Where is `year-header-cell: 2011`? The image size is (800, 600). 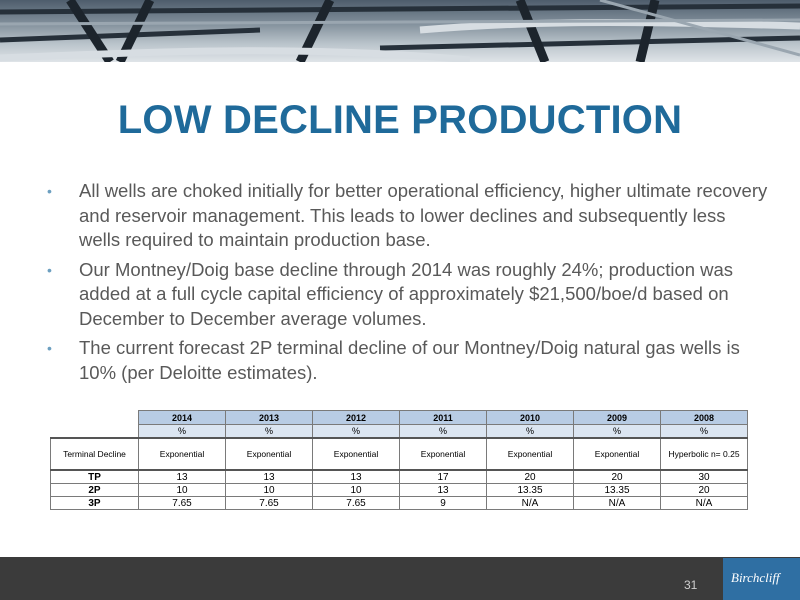
year-header-cell: 2011 is located at coordinates (443, 417).